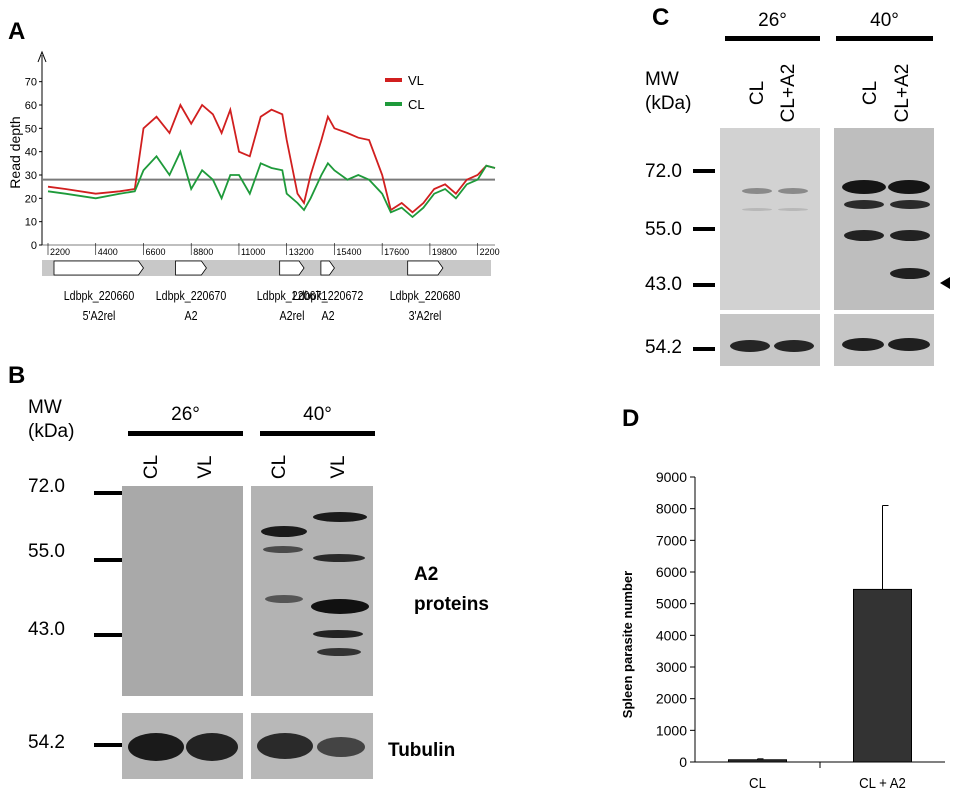 Image resolution: width=955 pixels, height=800 pixels. What do you see at coordinates (271, 184) in the screenshot?
I see `a-series-line-cl` at bounding box center [271, 184].